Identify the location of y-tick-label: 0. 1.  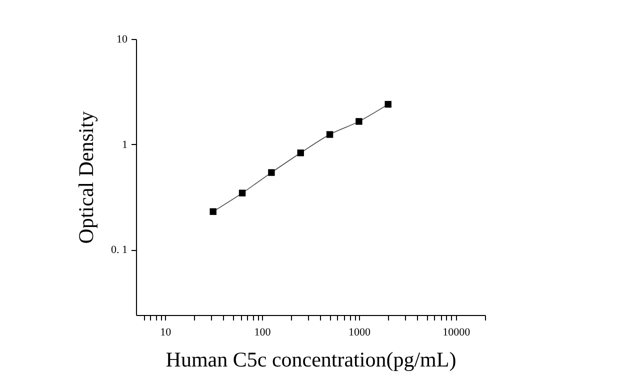
(119, 250).